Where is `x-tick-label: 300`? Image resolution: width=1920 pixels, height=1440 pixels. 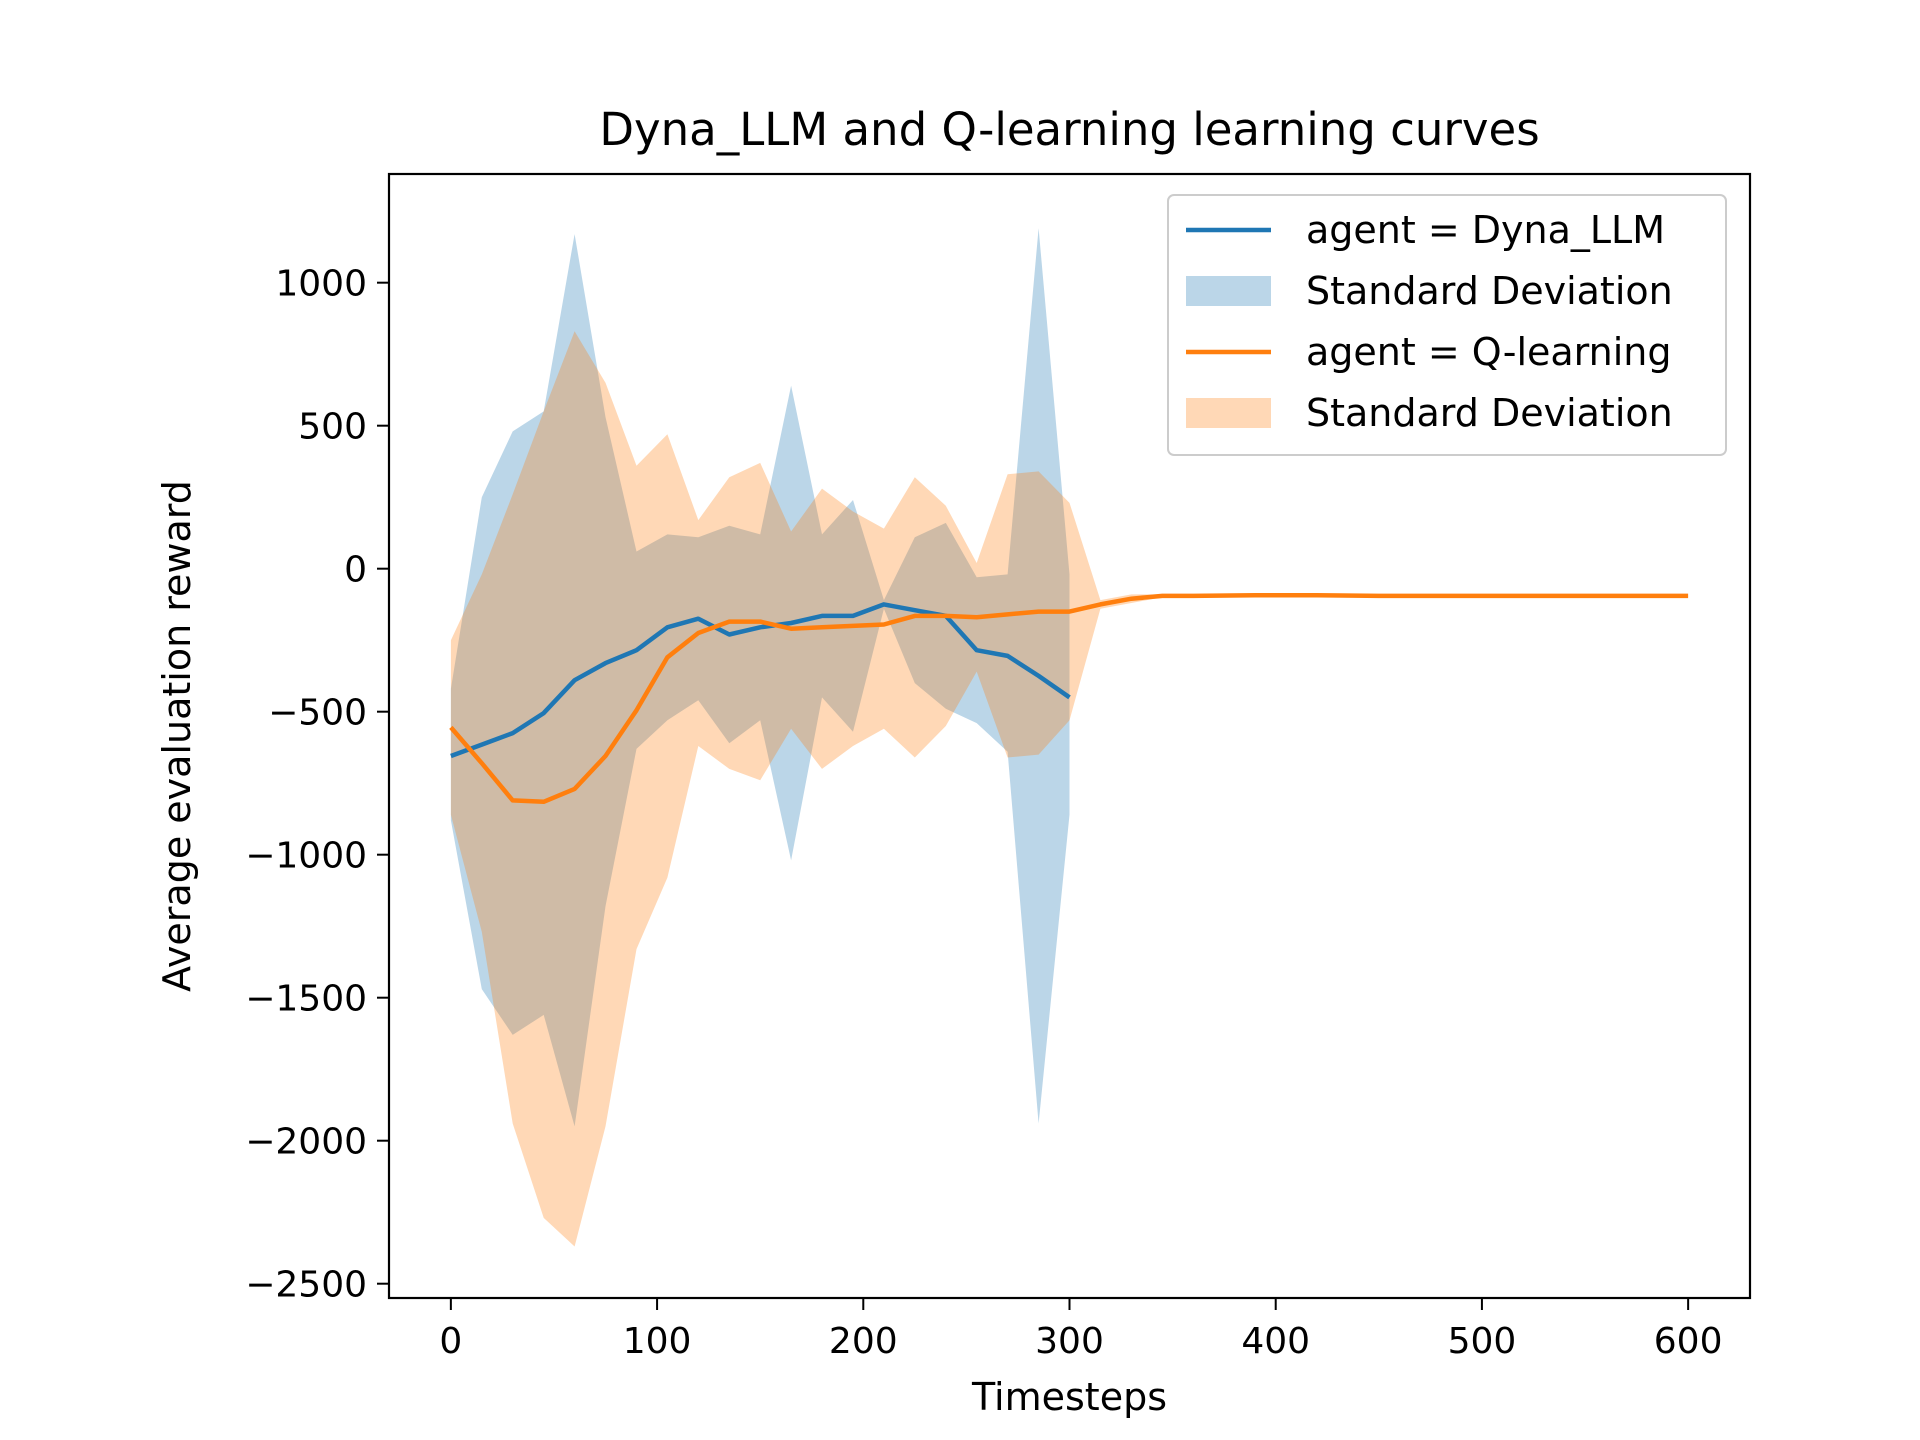
x-tick-label: 300 is located at coordinates (1069, 1341).